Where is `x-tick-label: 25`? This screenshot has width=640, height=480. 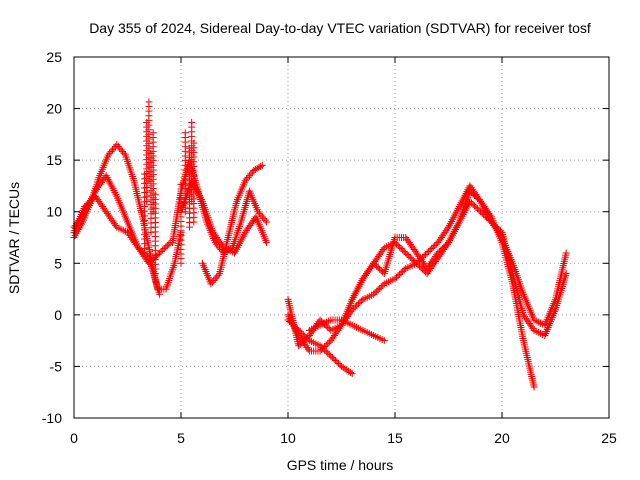
x-tick-label: 25 is located at coordinates (609, 438).